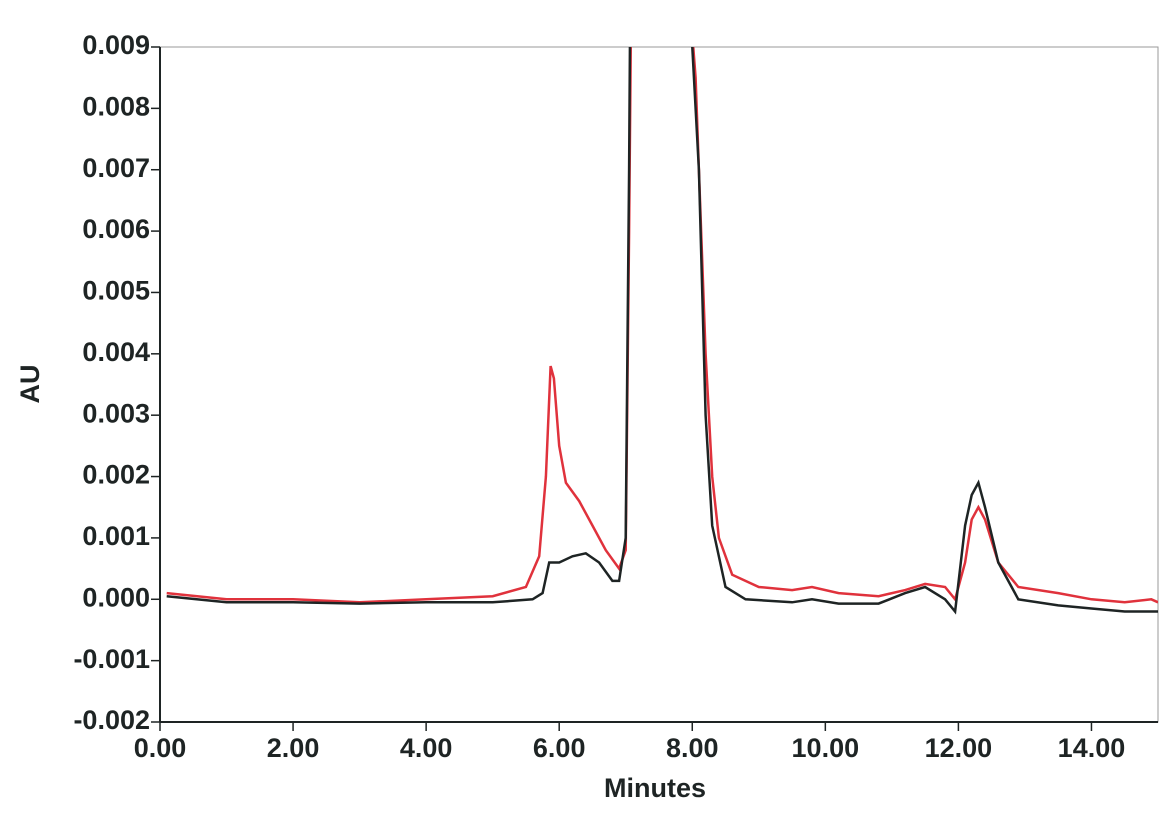  What do you see at coordinates (116, 168) in the screenshot?
I see `y-tick-label: 0.007` at bounding box center [116, 168].